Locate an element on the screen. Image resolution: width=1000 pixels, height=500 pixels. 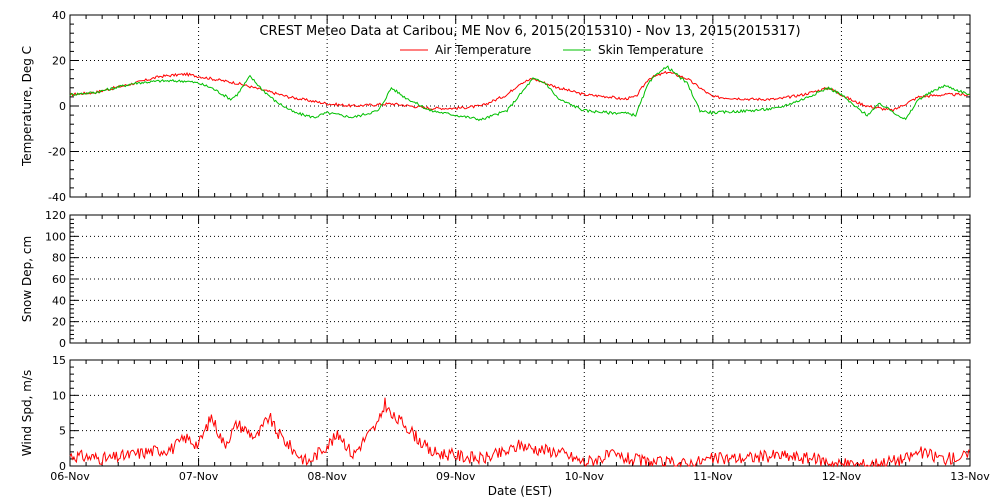
y-tick-label: 10 is located at coordinates (59, 395).